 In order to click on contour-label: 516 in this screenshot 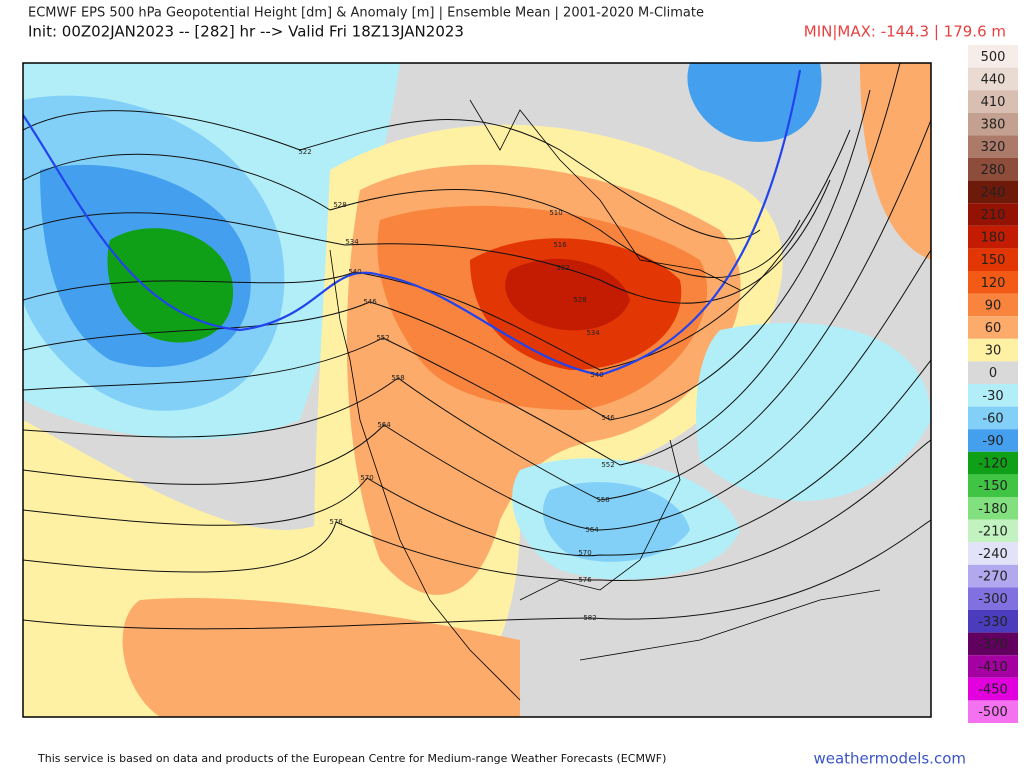, I will do `click(560, 245)`.